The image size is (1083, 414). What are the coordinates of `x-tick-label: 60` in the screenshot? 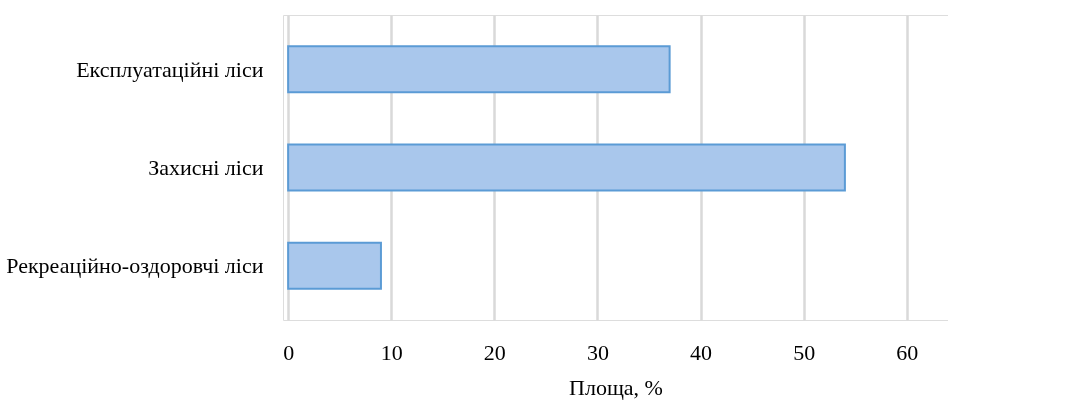 It's located at (907, 352).